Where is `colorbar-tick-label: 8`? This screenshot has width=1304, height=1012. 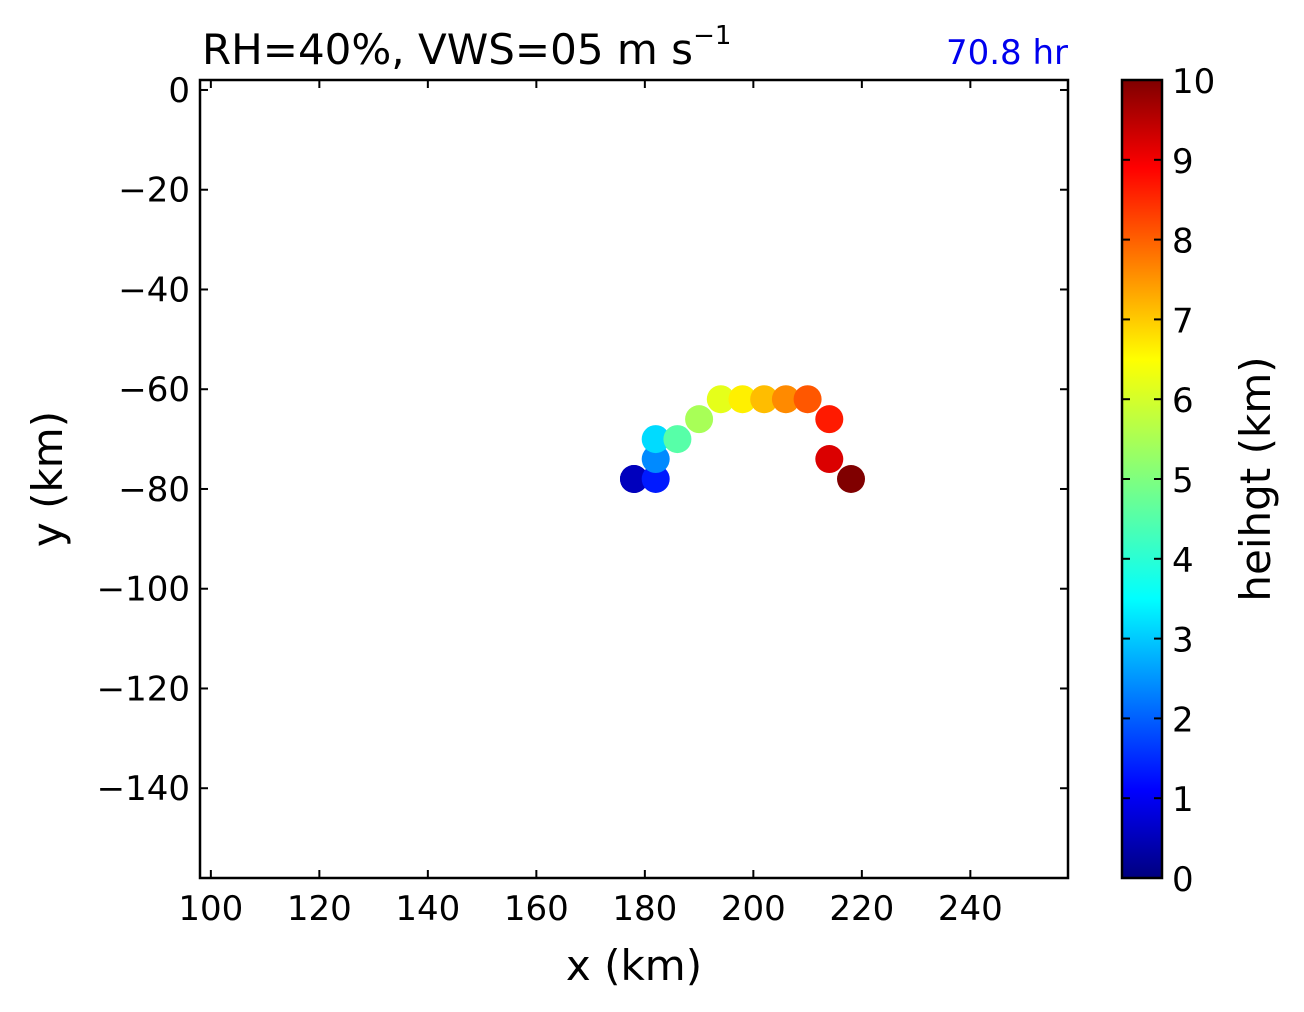
colorbar-tick-label: 8 is located at coordinates (1183, 242).